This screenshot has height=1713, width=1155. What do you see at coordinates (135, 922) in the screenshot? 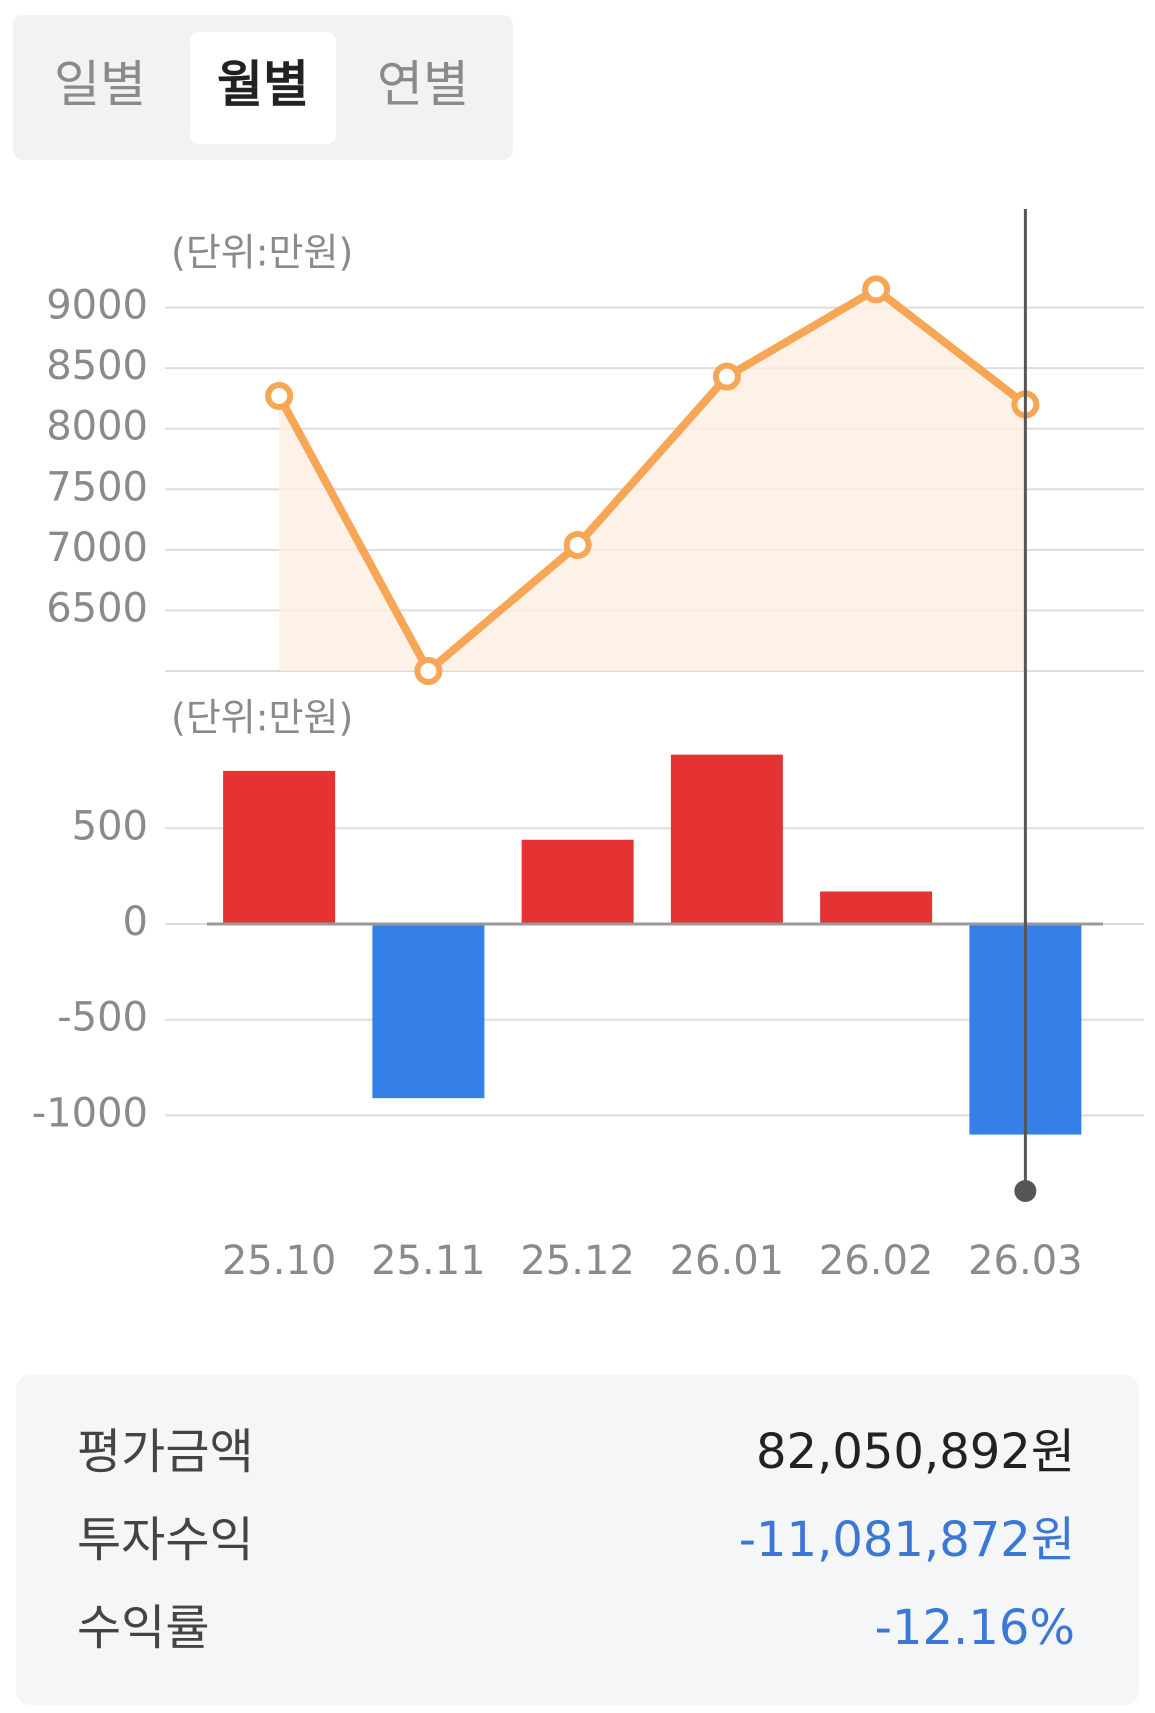
I see `y-tick-label: 0` at bounding box center [135, 922].